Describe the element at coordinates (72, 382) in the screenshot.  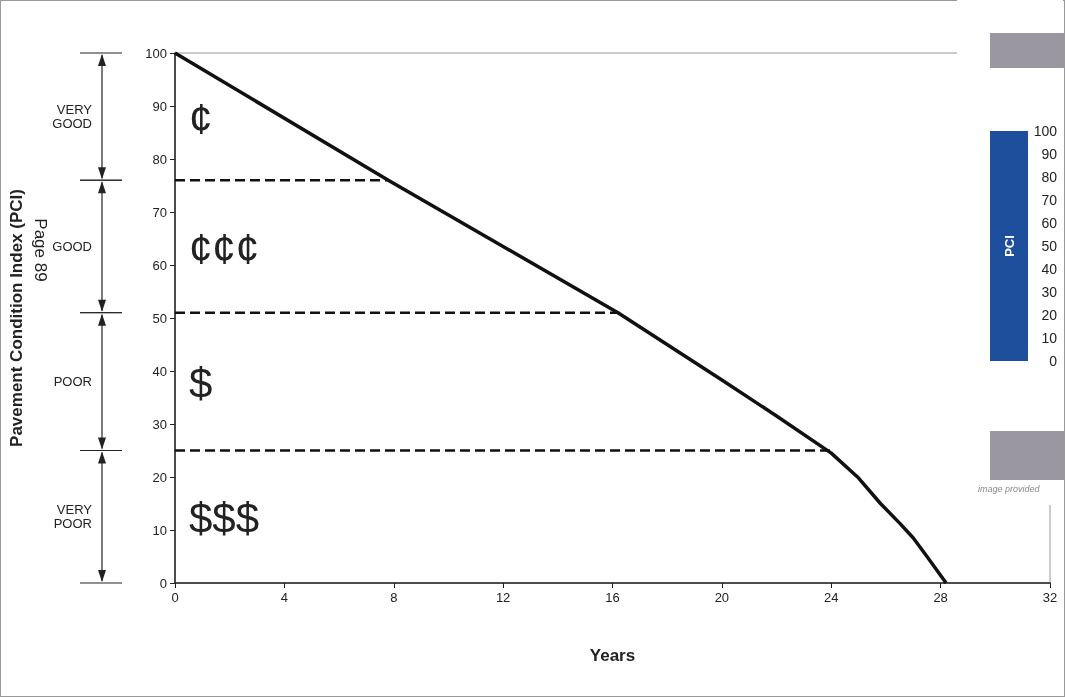
I see `text: POOR` at that location.